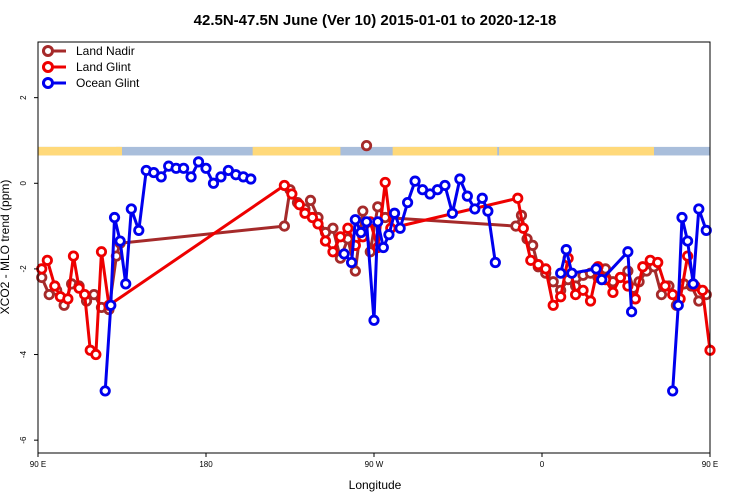  What do you see at coordinates (374, 461) in the screenshot?
I see `x-axis: 90 E 180 90 W 0 90 E` at bounding box center [374, 461].